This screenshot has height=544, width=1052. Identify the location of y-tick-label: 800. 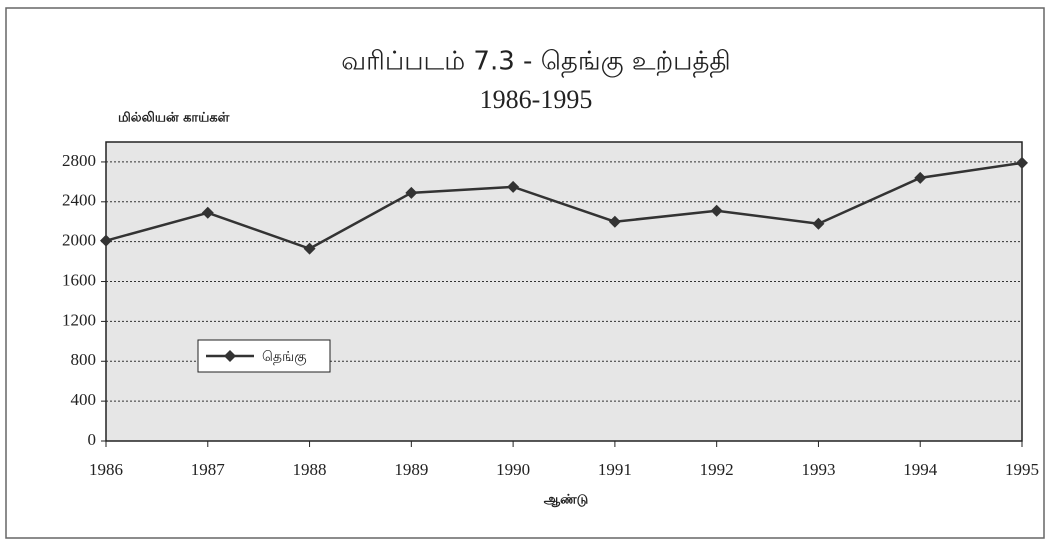
(84, 359).